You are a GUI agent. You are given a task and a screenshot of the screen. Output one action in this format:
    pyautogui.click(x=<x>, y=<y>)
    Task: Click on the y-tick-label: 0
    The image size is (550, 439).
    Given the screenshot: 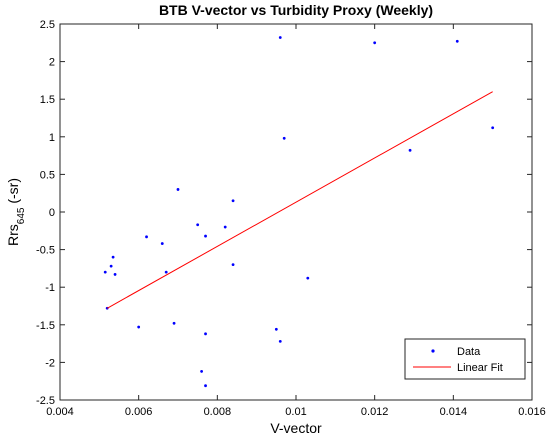 What is the action you would take?
    pyautogui.click(x=52, y=213)
    